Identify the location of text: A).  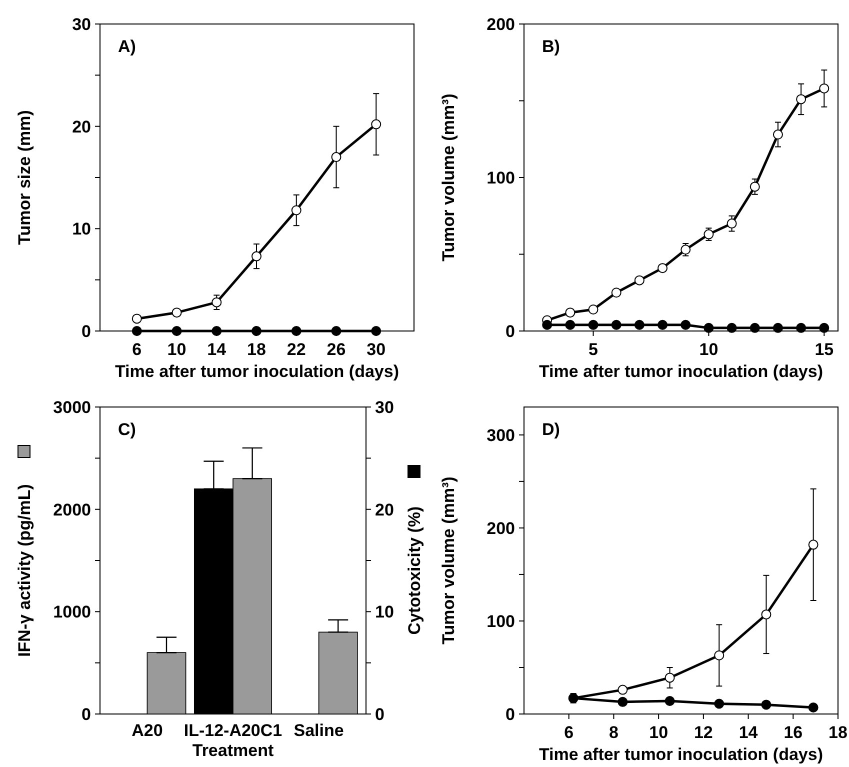
(127, 46).